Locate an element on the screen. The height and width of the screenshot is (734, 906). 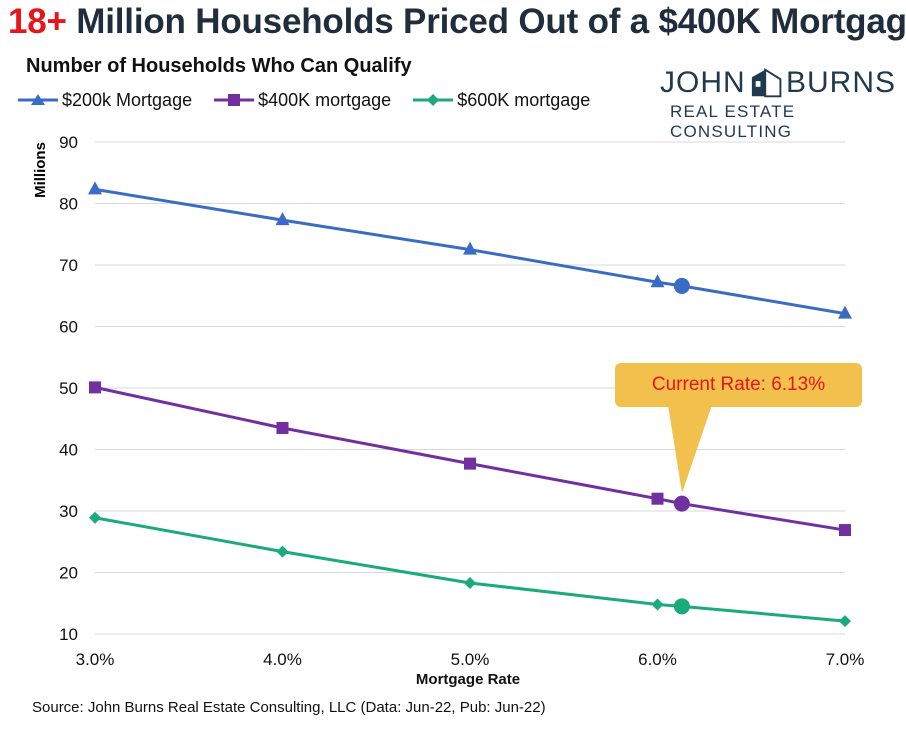
logo-tagline: REAL ESTATE CONSULTING is located at coordinates (733, 121).